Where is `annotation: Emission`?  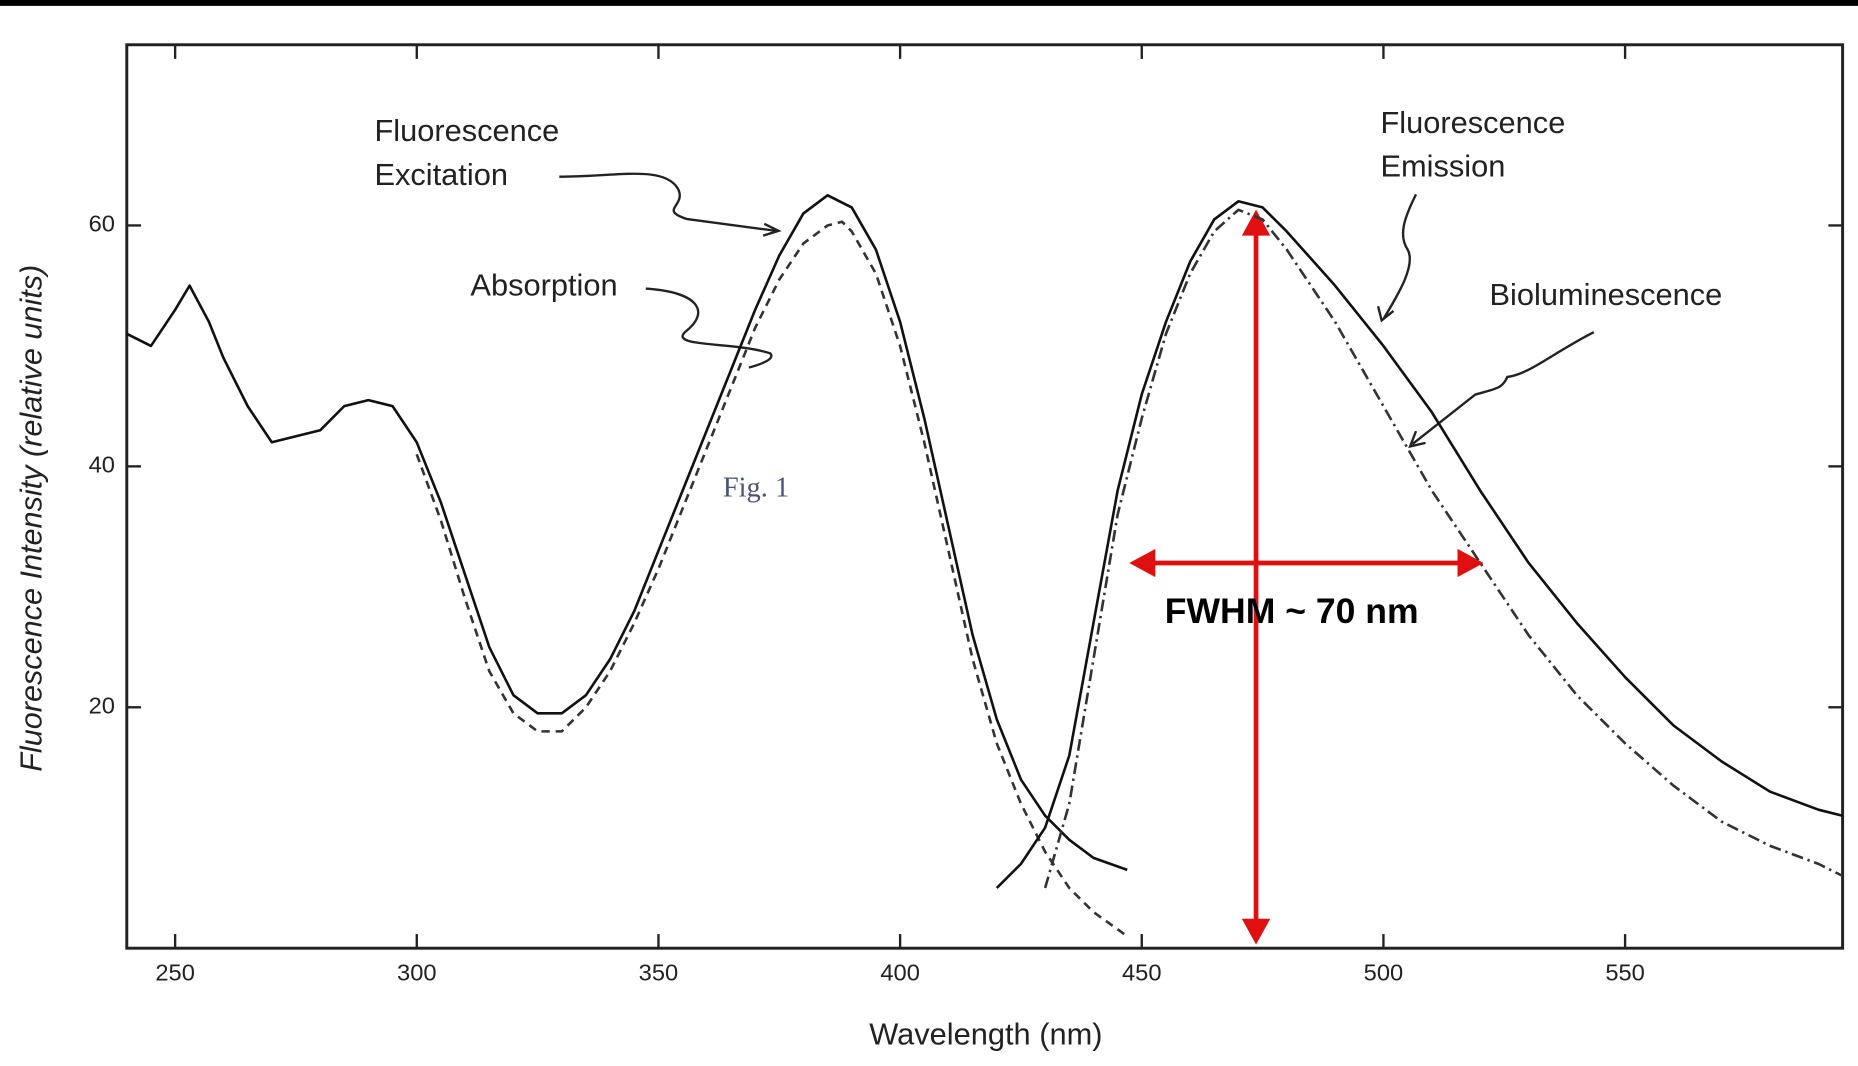
annotation: Emission is located at coordinates (1442, 166).